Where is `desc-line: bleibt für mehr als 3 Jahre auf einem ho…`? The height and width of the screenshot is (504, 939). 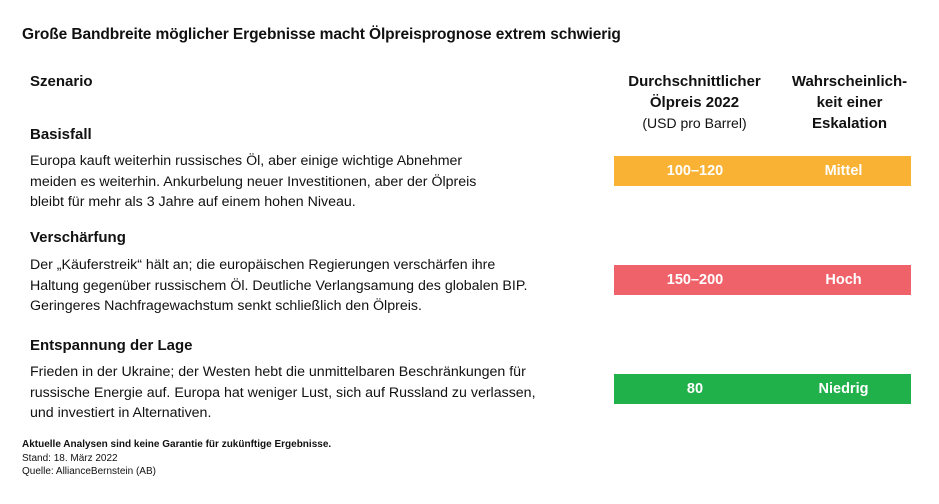
desc-line: bleibt für mehr als 3 Jahre auf einem ho… is located at coordinates (193, 202).